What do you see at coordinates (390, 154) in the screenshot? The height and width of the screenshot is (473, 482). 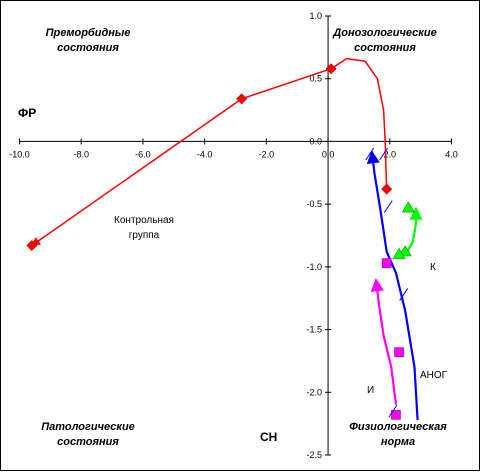 I see `x-tick-label: 2.0` at bounding box center [390, 154].